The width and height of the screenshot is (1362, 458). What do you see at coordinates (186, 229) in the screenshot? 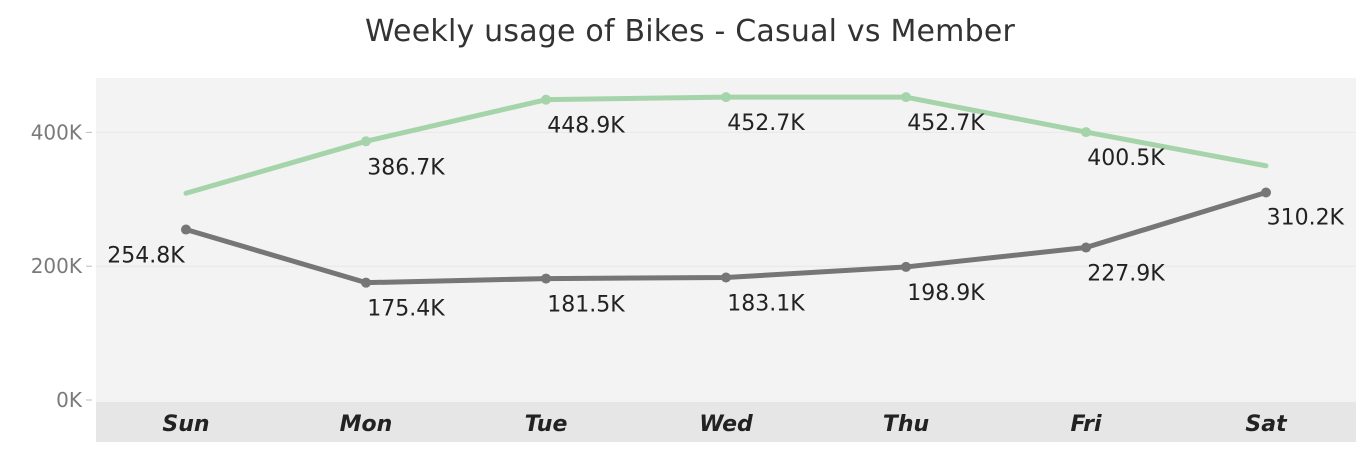
I see `series-1-point-sun` at bounding box center [186, 229].